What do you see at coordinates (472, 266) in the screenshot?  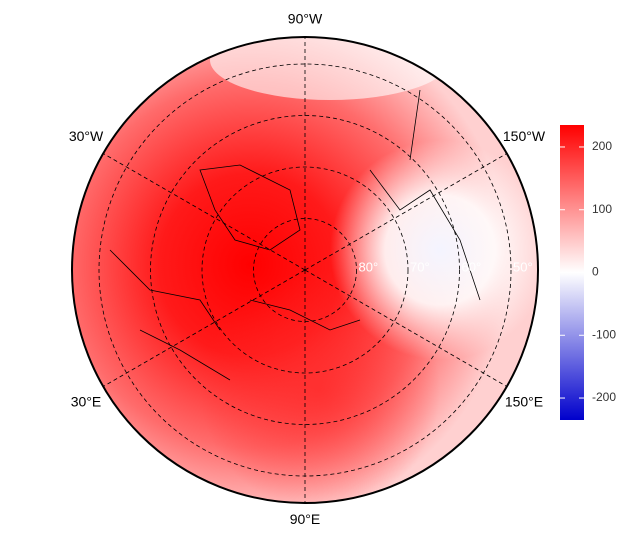 I see `parallel-label: 60°` at bounding box center [472, 266].